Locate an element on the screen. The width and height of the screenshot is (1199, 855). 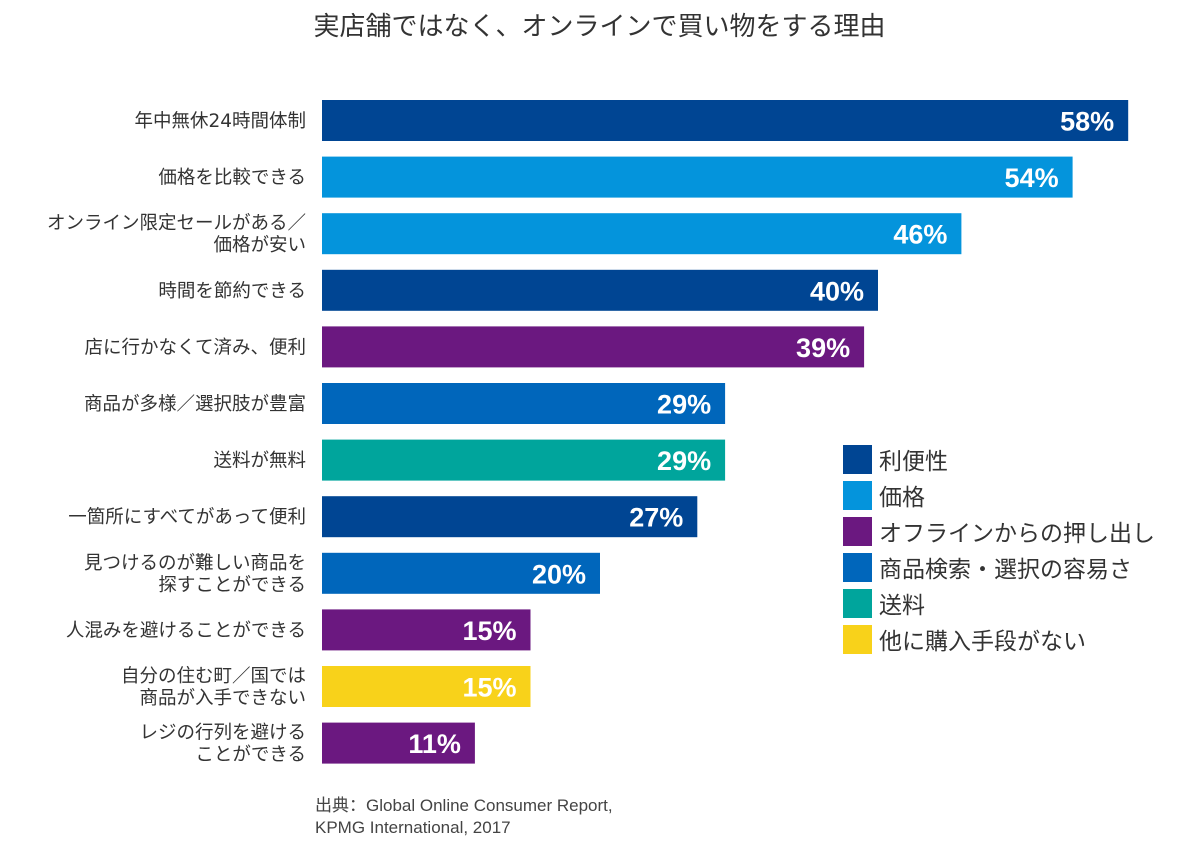
category-label-8: 一箇所にすべてがあって便利 is located at coordinates (187, 517).